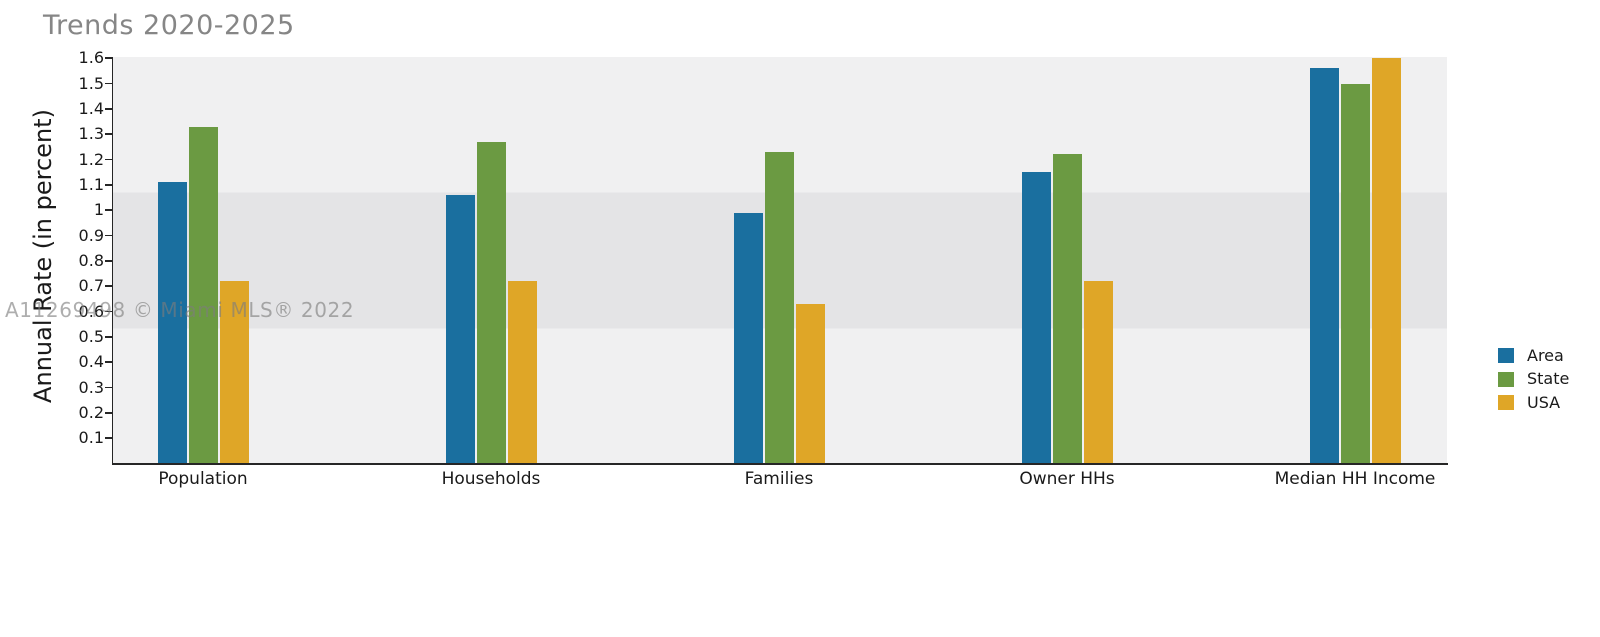  What do you see at coordinates (91, 260) in the screenshot?
I see `y-tick-label: 0.8` at bounding box center [91, 260].